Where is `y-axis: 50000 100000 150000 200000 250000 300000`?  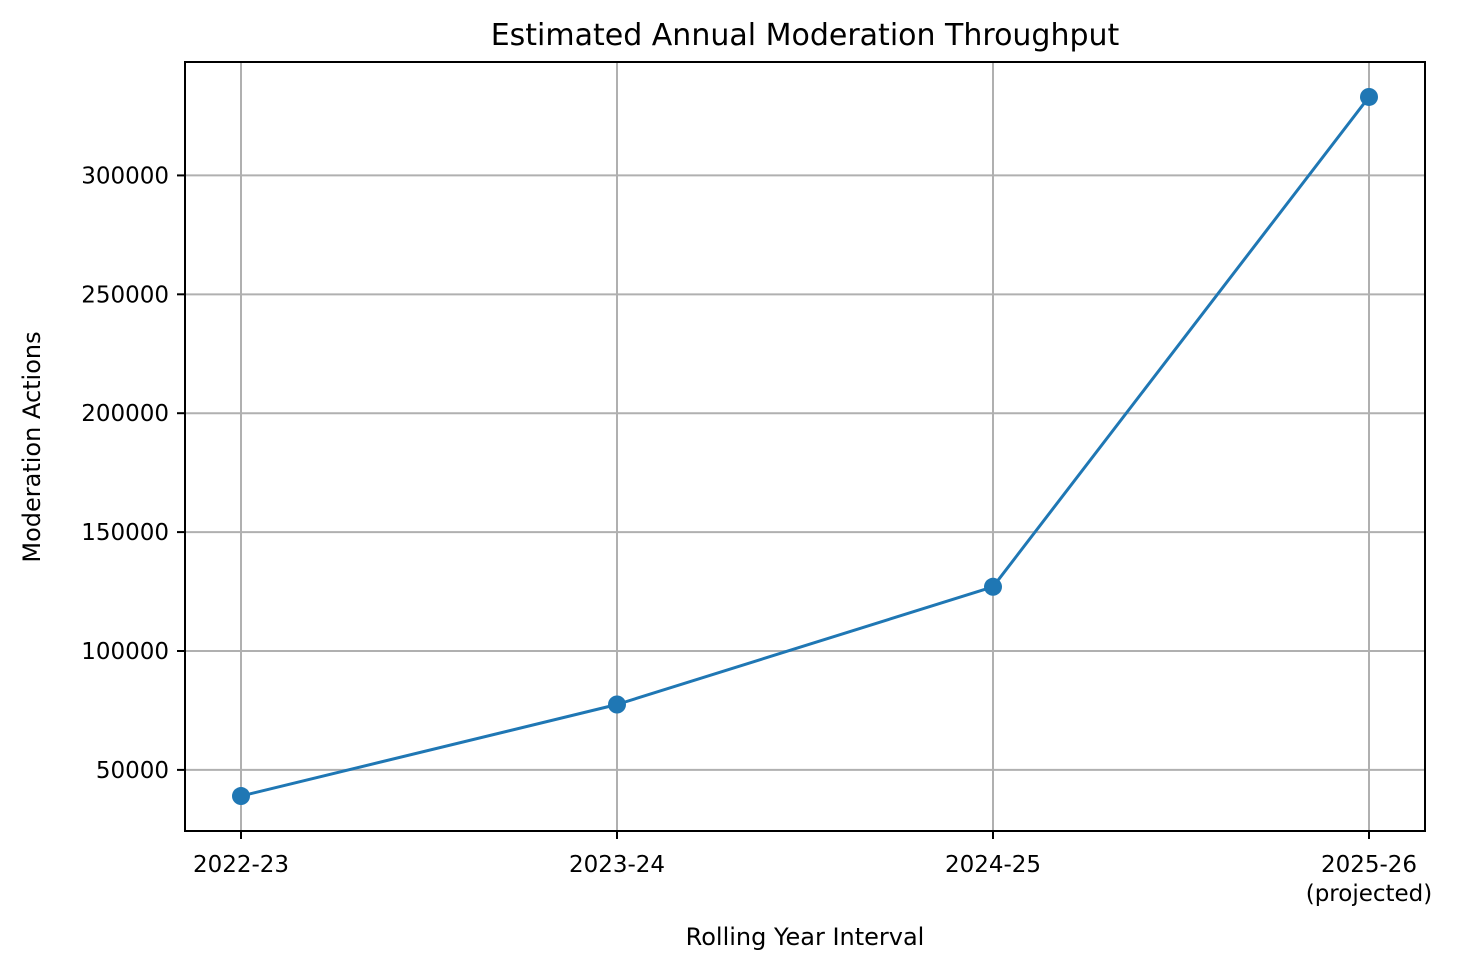
y-axis: 50000 100000 150000 200000 250000 300000 is located at coordinates (133, 473).